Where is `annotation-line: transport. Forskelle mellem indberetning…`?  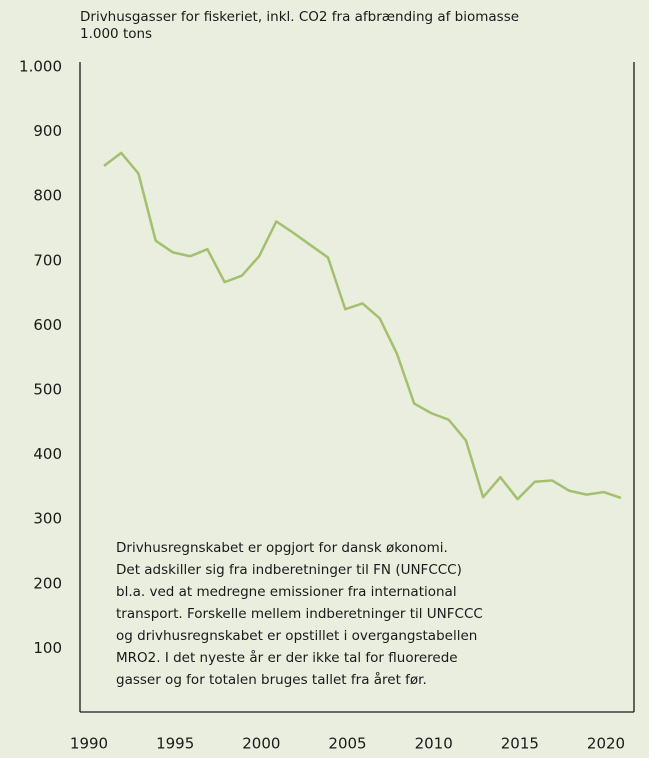
annotation-line: transport. Forskelle mellem indberetning… is located at coordinates (299, 614).